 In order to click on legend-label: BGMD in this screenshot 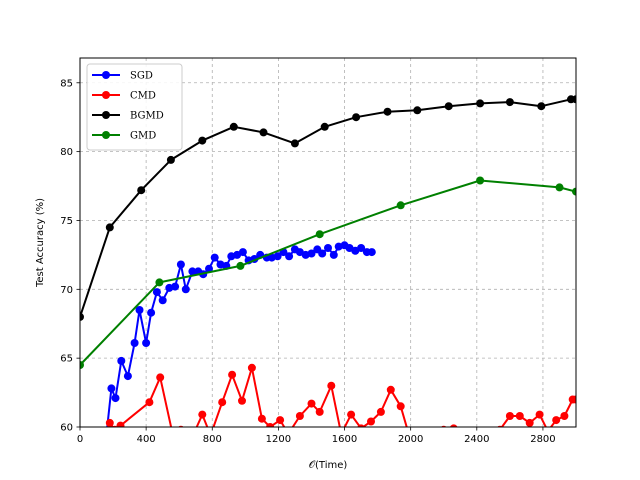, I will do `click(147, 116)`.